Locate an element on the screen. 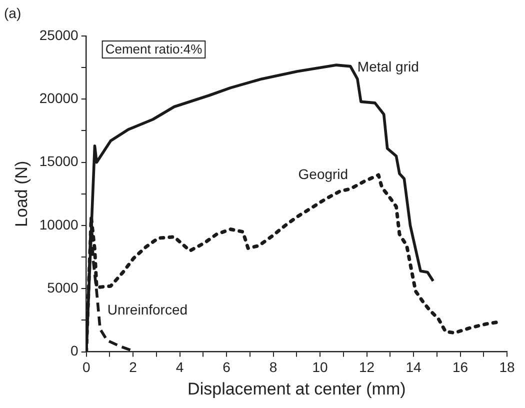 The image size is (525, 408). x-tick-label: 12 is located at coordinates (366, 367).